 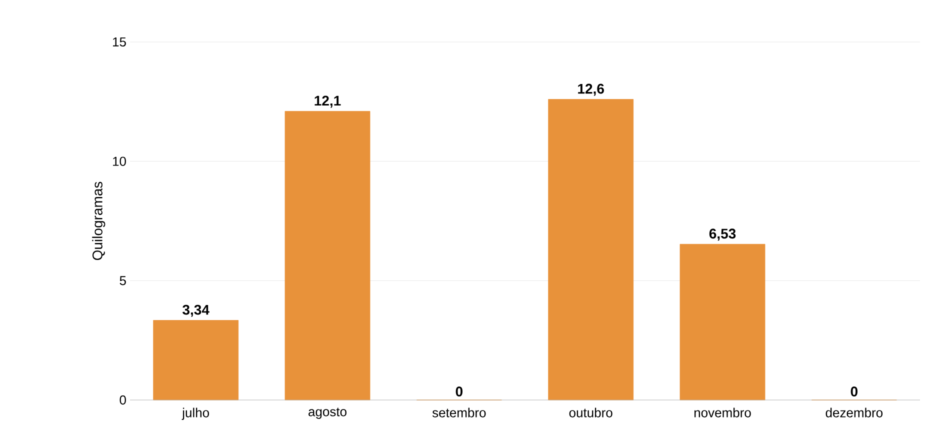 What do you see at coordinates (327, 102) in the screenshot?
I see `data-label: 12,1` at bounding box center [327, 102].